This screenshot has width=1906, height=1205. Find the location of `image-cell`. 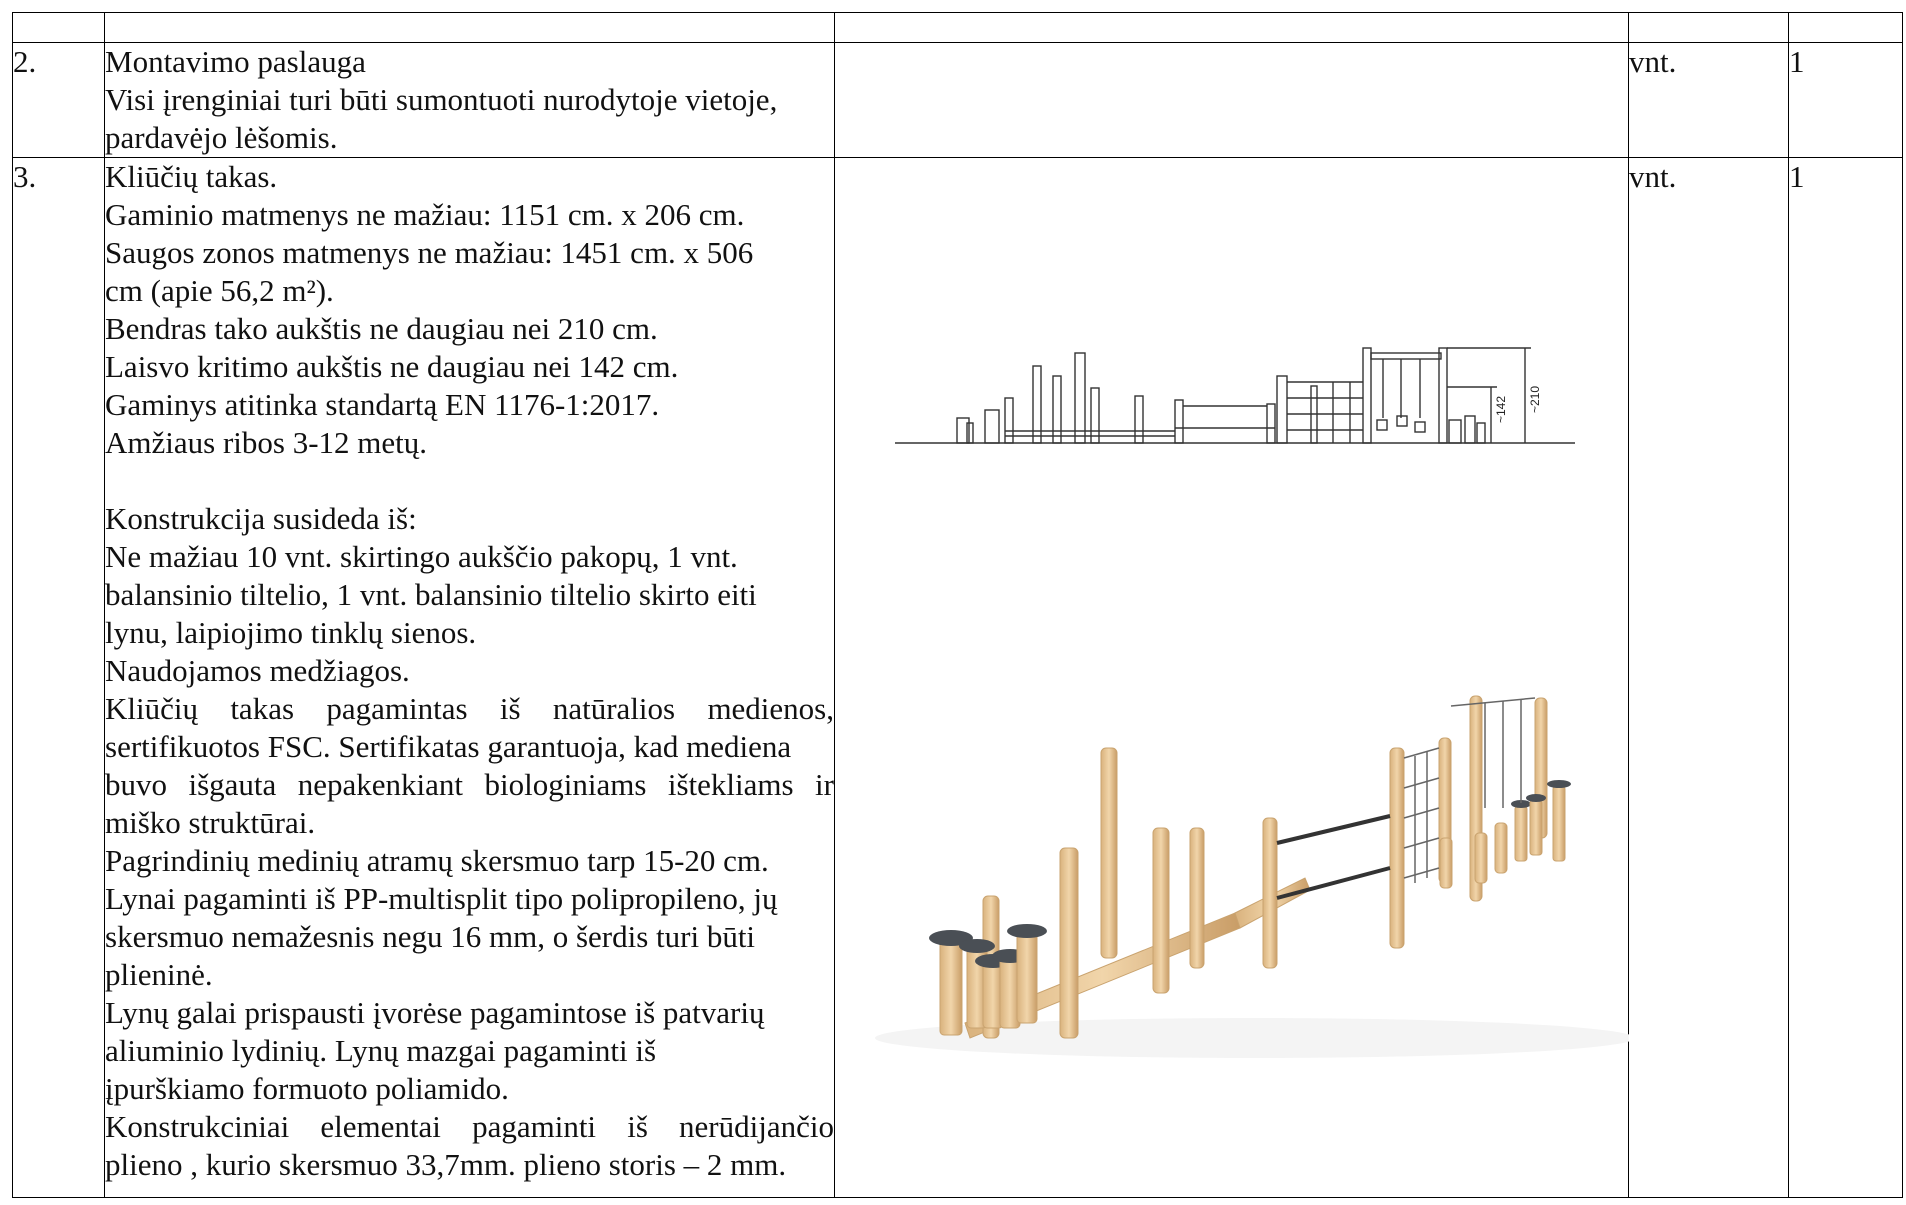

image-cell is located at coordinates (1231, 100).